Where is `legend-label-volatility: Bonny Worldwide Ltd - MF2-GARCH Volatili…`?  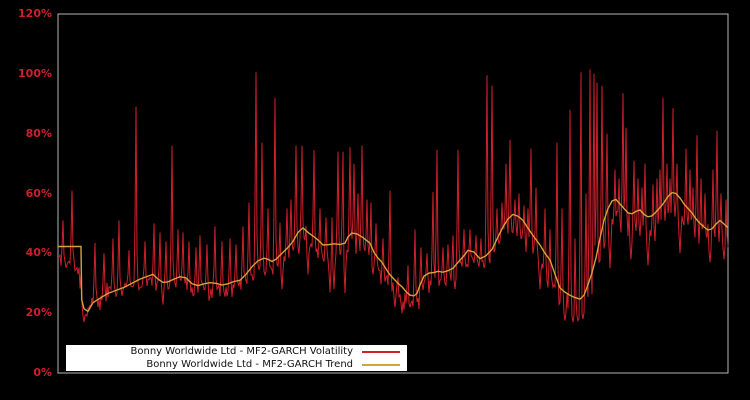
legend-label-volatility: Bonny Worldwide Ltd - MF2-GARCH Volatili… is located at coordinates (241, 351).